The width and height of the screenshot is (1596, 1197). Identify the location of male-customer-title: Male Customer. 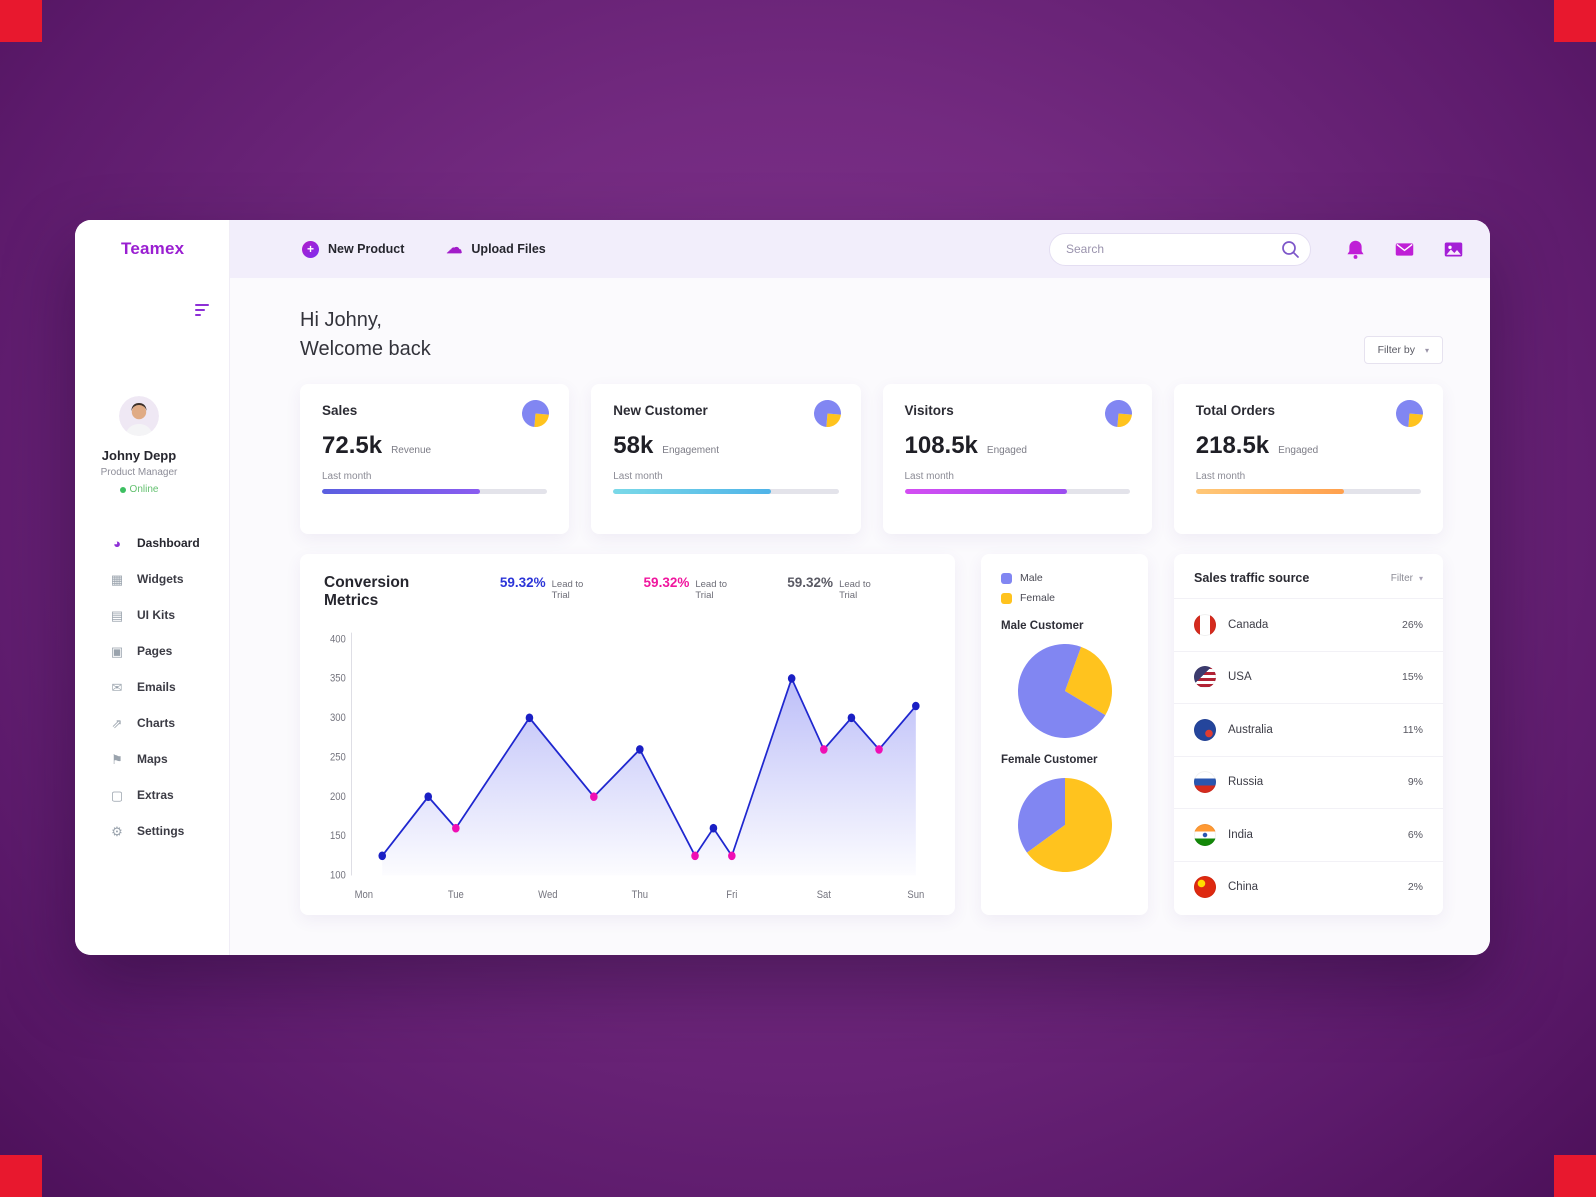
(1042, 626).